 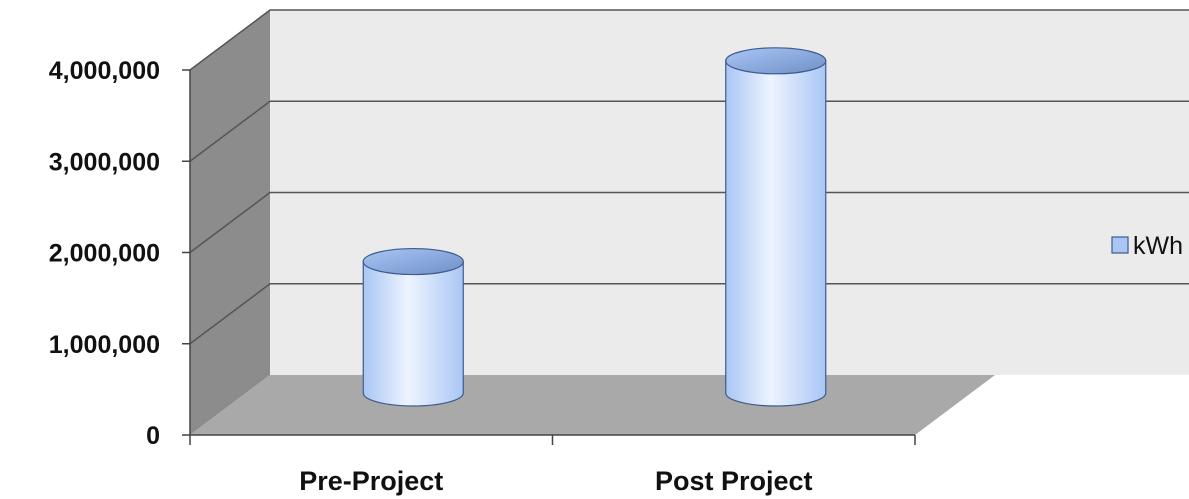 I want to click on x-tick-label: Post Project, so click(x=734, y=481).